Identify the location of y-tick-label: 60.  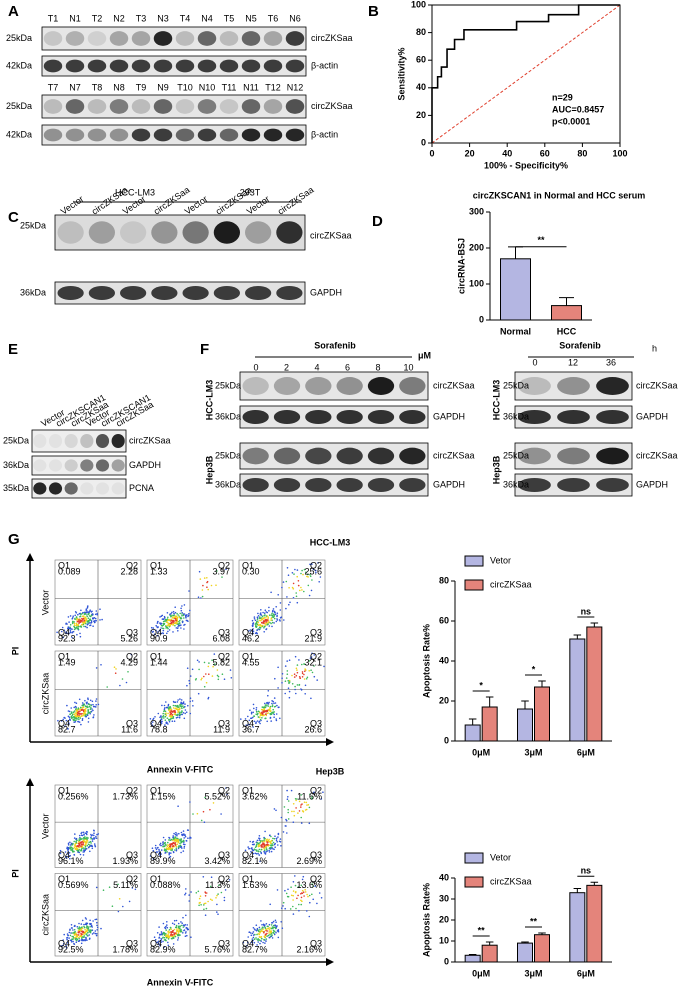
(421, 60).